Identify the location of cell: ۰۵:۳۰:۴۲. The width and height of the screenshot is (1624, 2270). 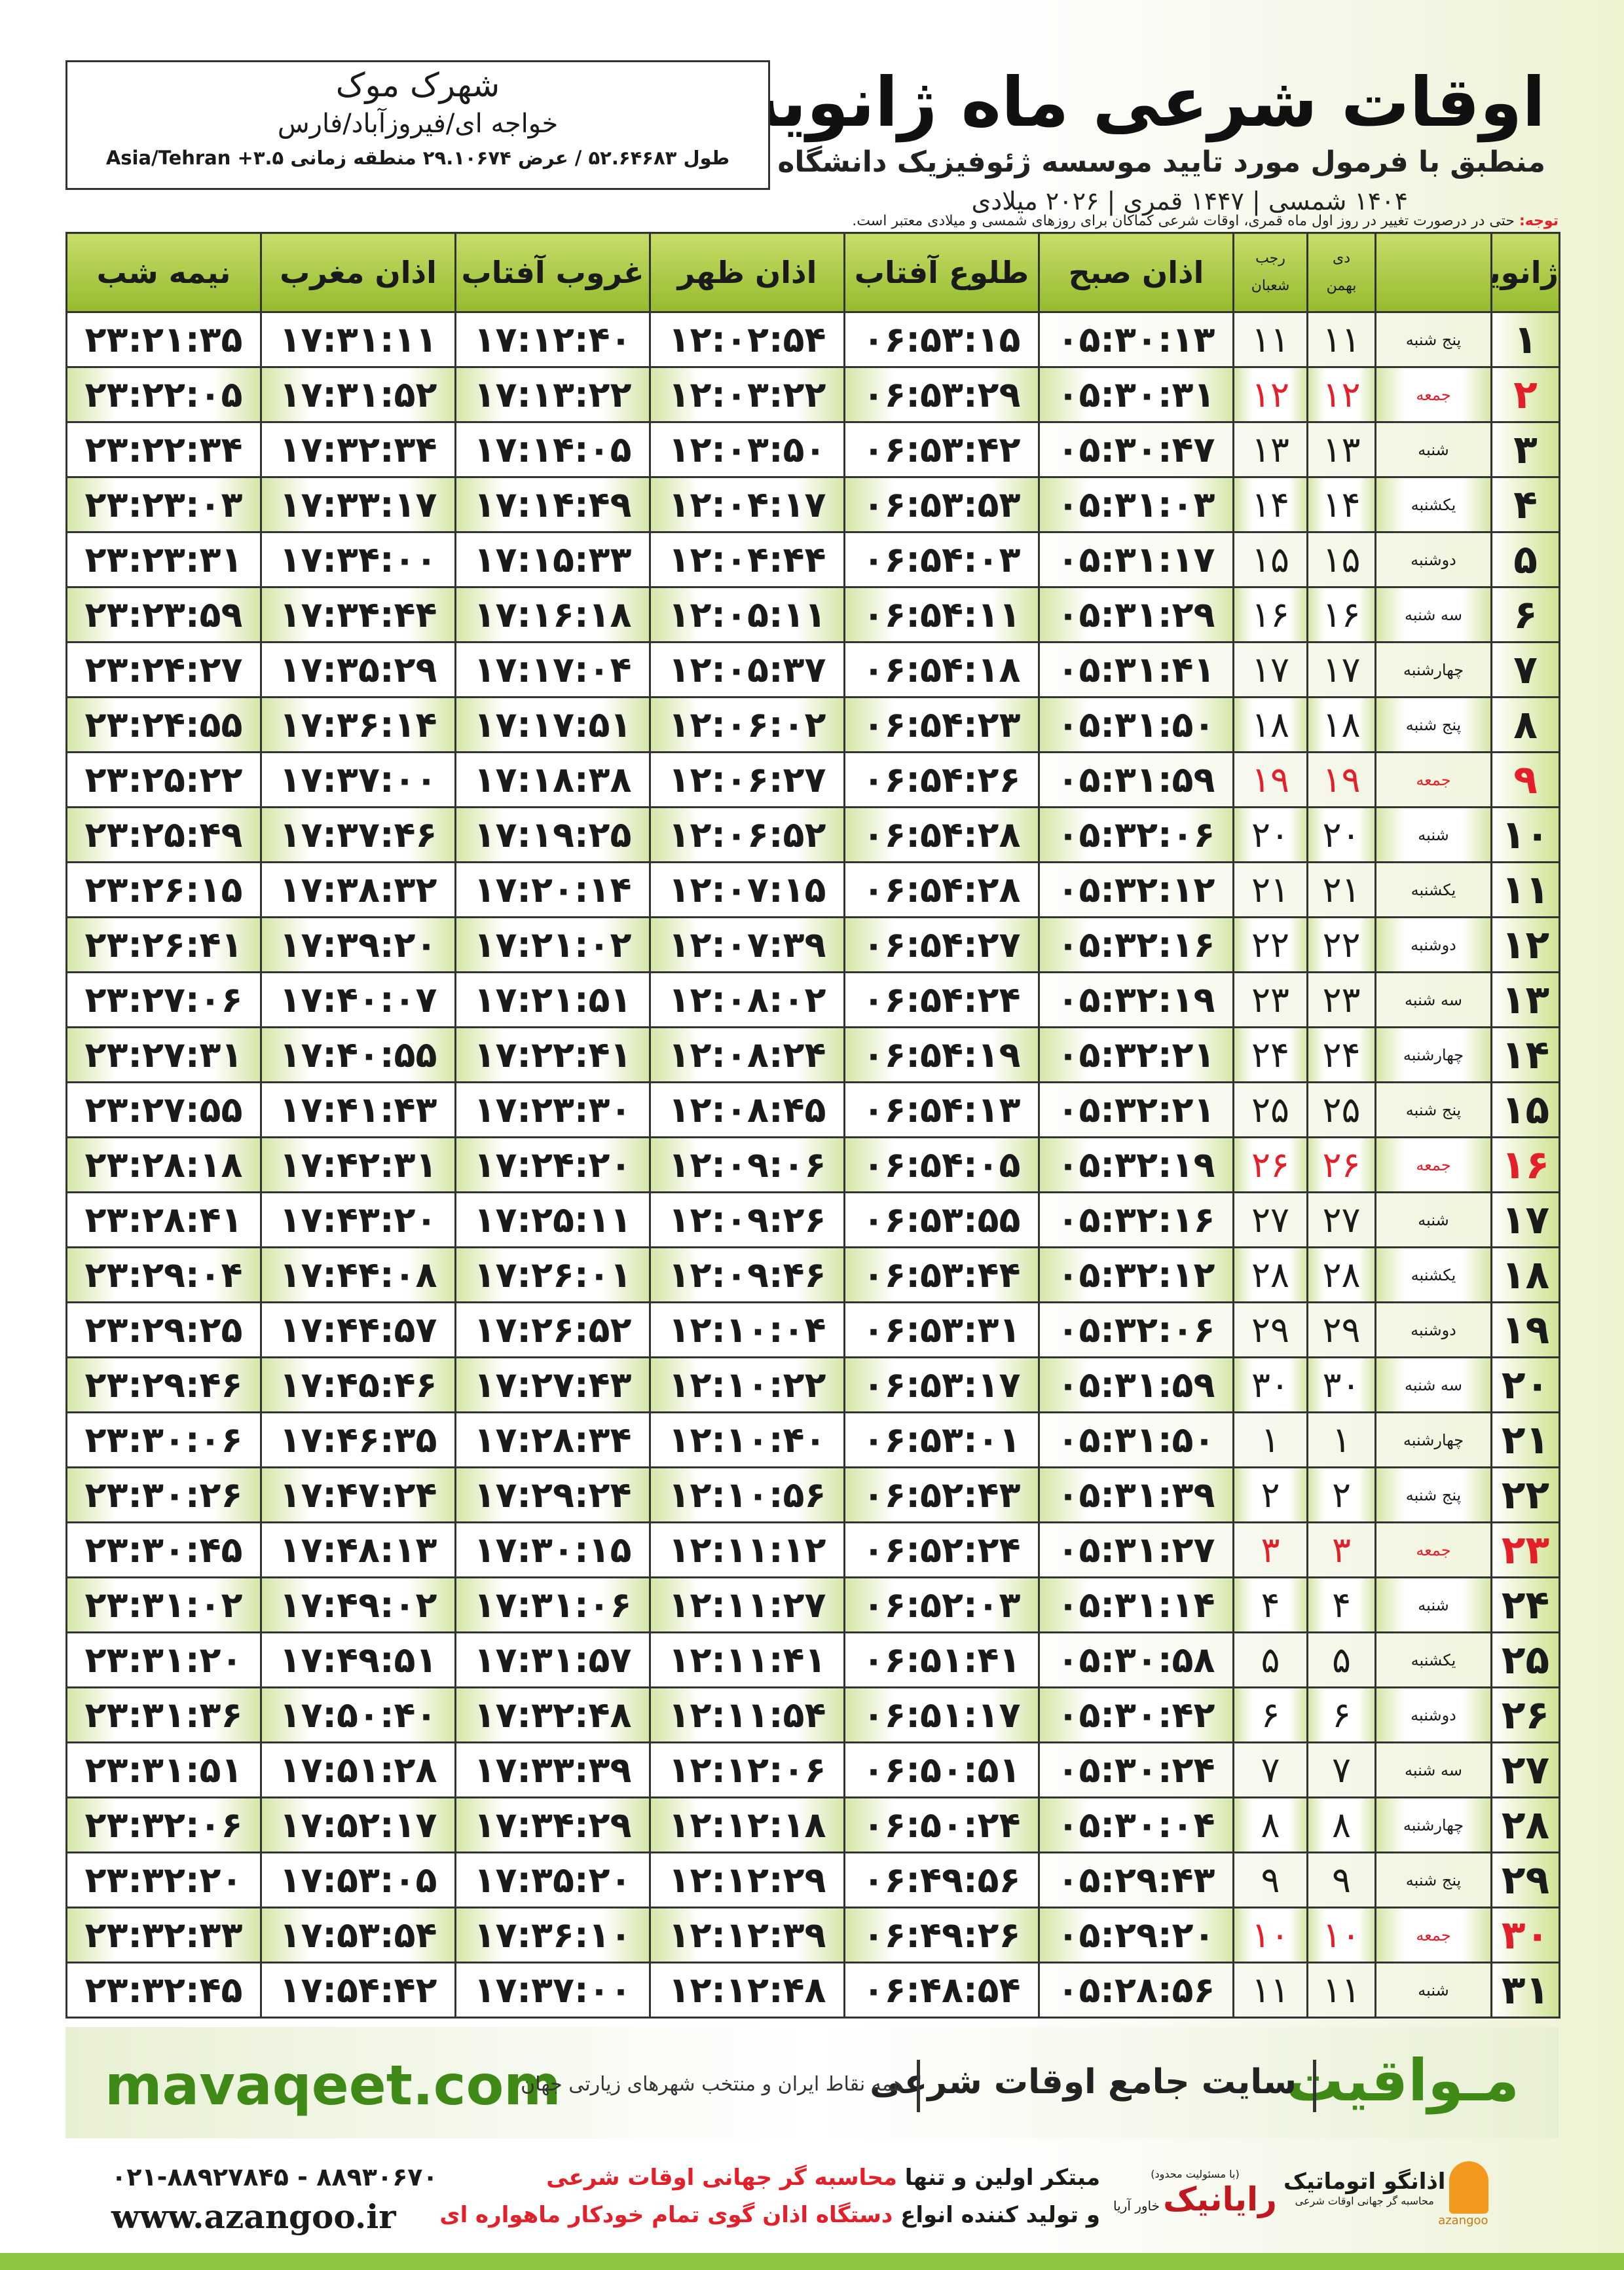
(1136, 1714).